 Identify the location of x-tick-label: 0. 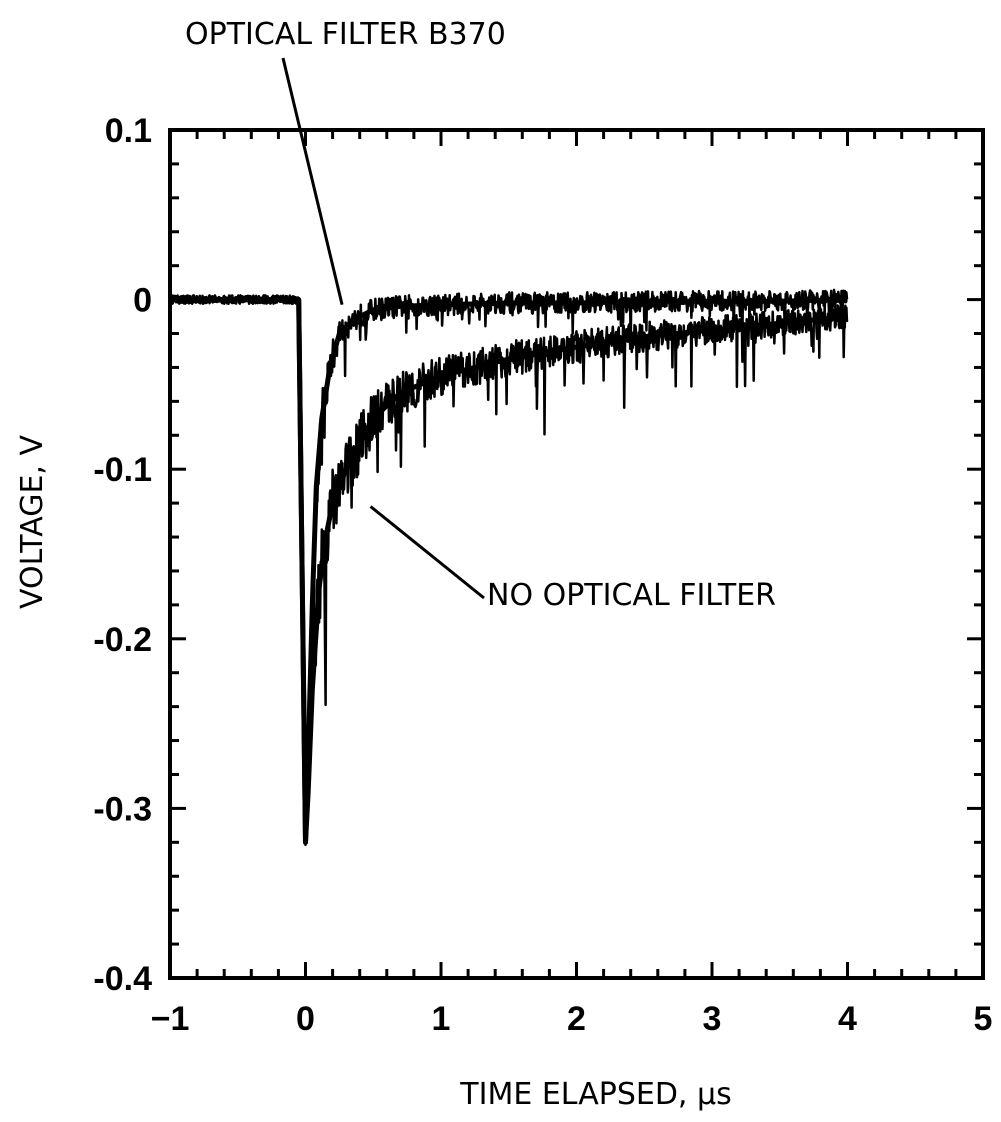
(305, 1019).